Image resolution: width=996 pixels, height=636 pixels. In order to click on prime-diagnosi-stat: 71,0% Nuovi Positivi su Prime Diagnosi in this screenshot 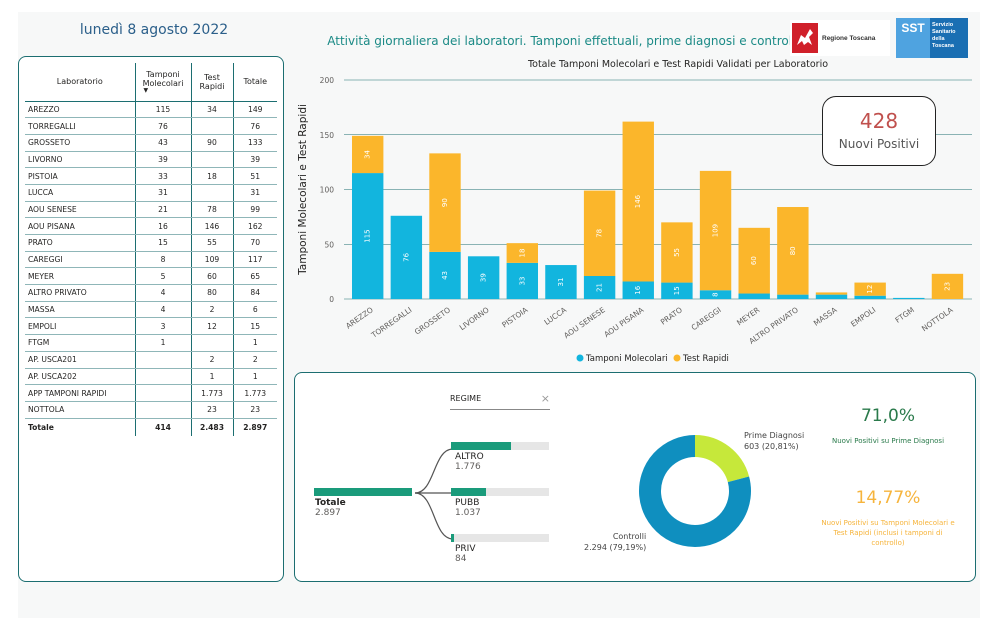, I will do `click(888, 426)`.